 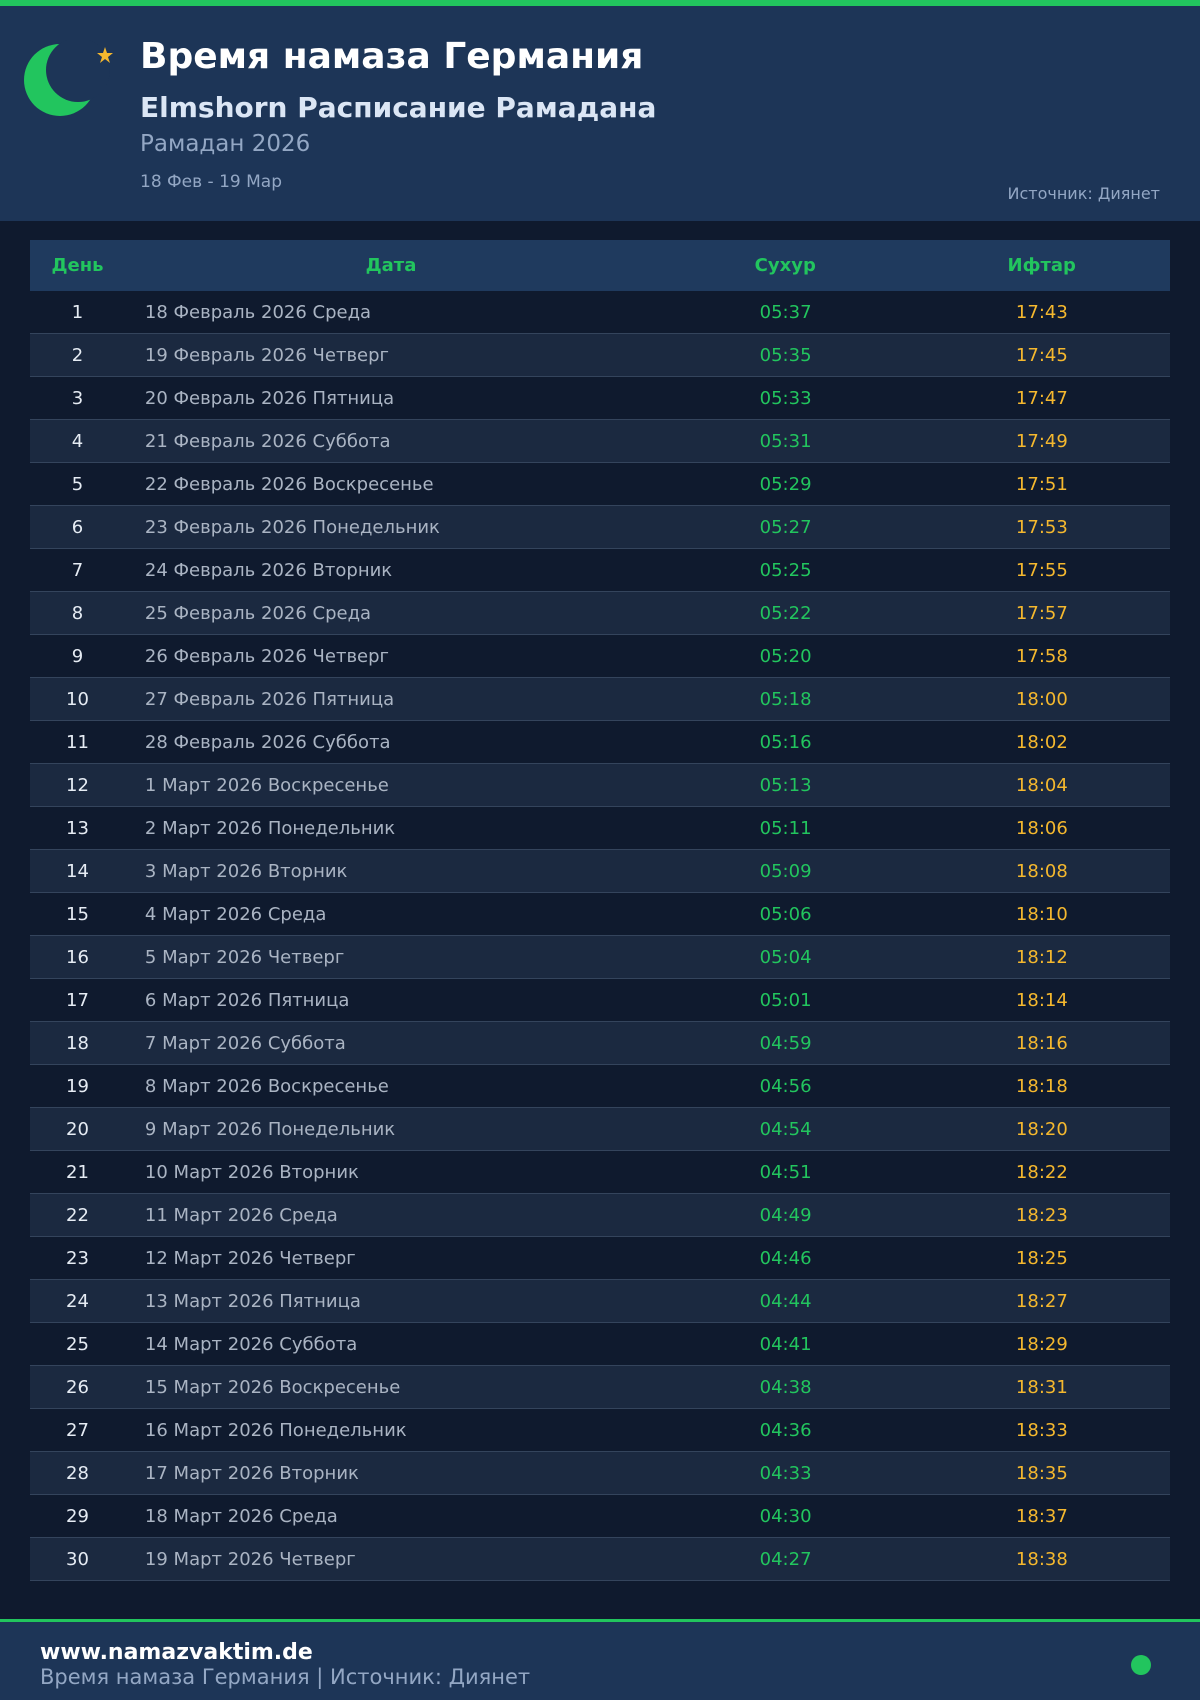 What do you see at coordinates (1041, 1215) in the screenshot?
I see `iftar-cell: 18:23` at bounding box center [1041, 1215].